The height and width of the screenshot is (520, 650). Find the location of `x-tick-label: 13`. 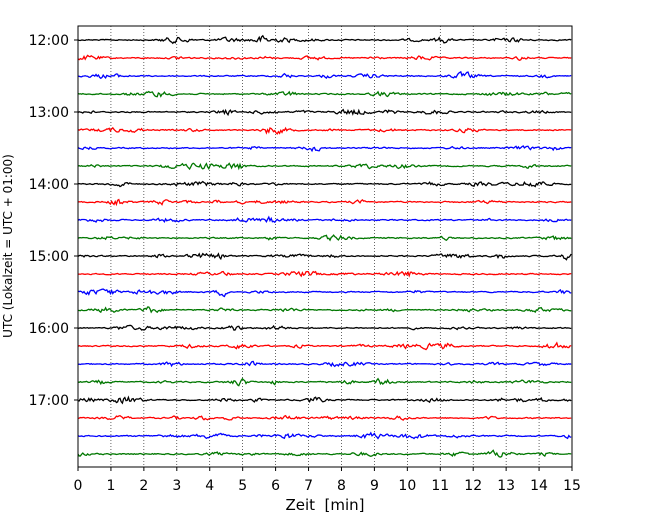

x-tick-label: 13 is located at coordinates (506, 486).